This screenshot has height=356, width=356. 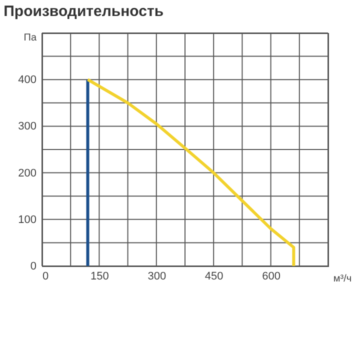 What do you see at coordinates (45, 276) in the screenshot?
I see `x-tick-label: 0` at bounding box center [45, 276].